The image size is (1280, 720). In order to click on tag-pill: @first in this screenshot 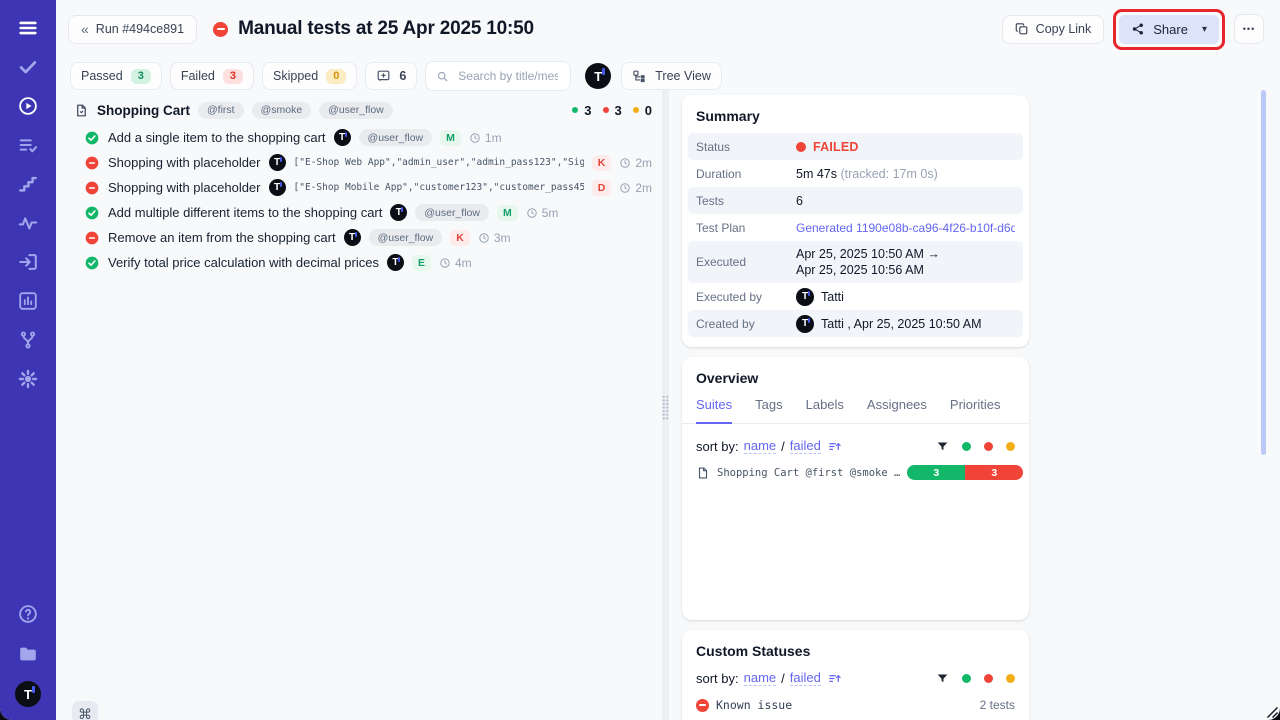, I will do `click(221, 110)`.